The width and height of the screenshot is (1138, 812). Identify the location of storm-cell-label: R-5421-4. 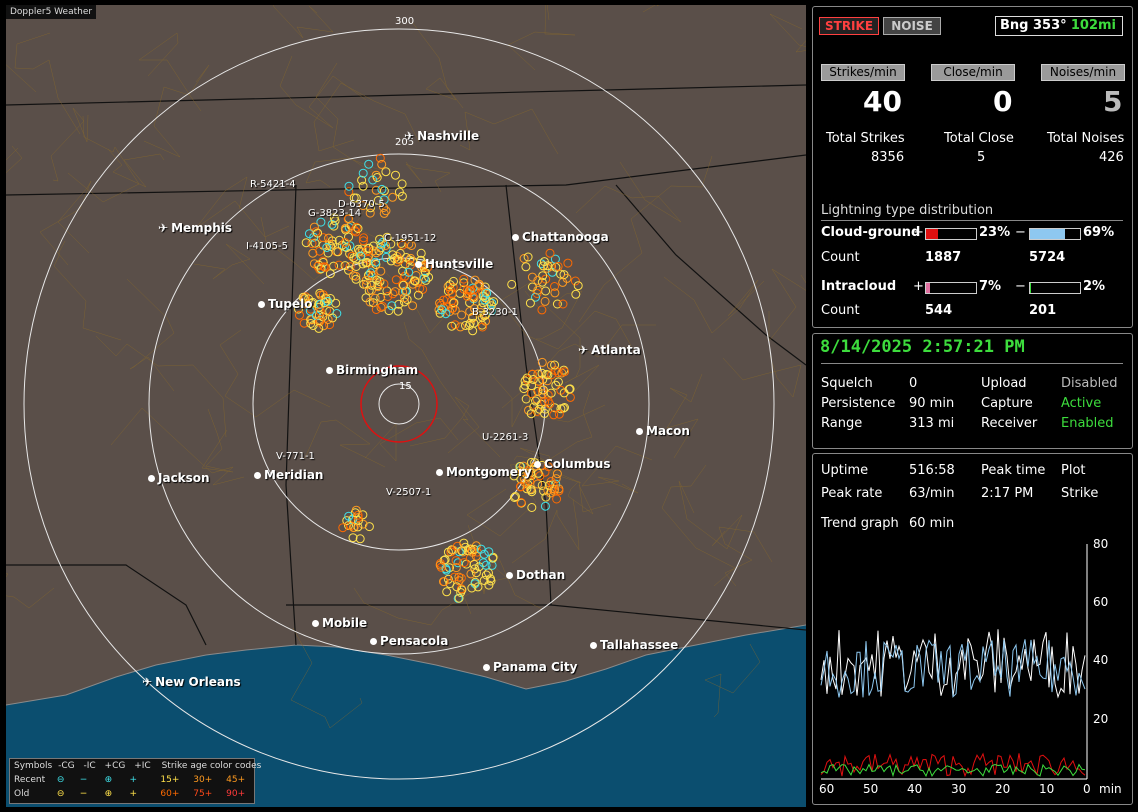
(273, 184).